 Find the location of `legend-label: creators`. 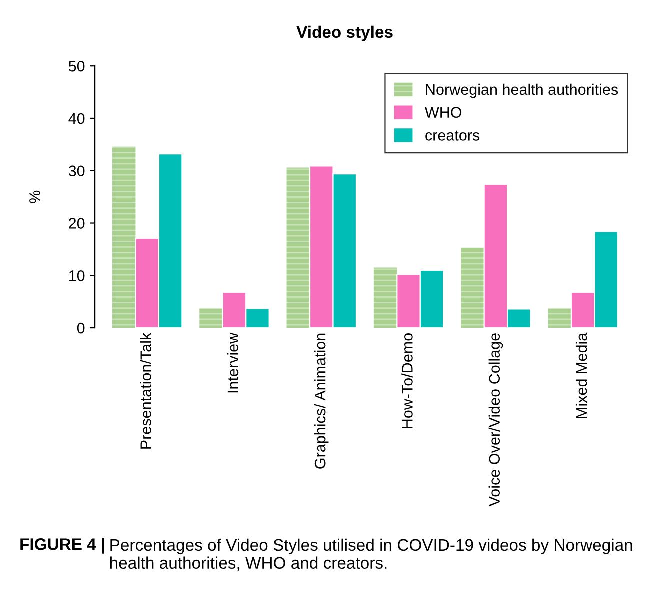

legend-label: creators is located at coordinates (453, 135).